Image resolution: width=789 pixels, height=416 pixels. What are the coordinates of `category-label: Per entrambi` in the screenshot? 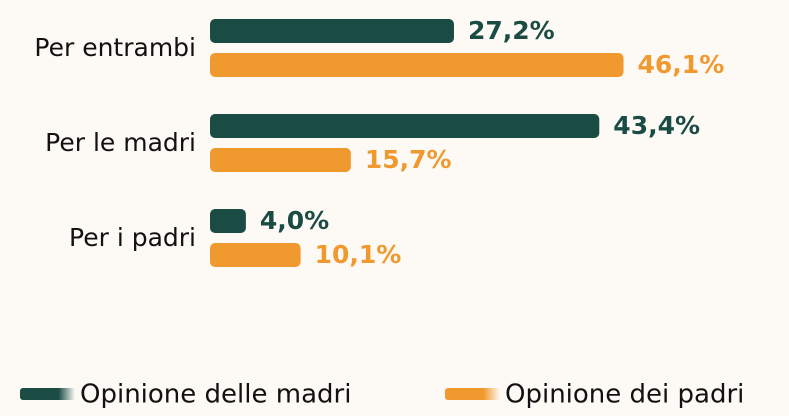 It's located at (115, 47).